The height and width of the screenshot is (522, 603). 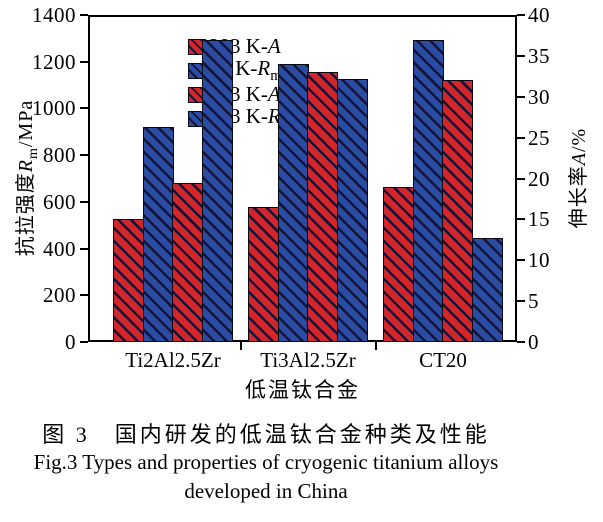 What do you see at coordinates (443, 360) in the screenshot?
I see `x-category-label-CT20: CT20` at bounding box center [443, 360].